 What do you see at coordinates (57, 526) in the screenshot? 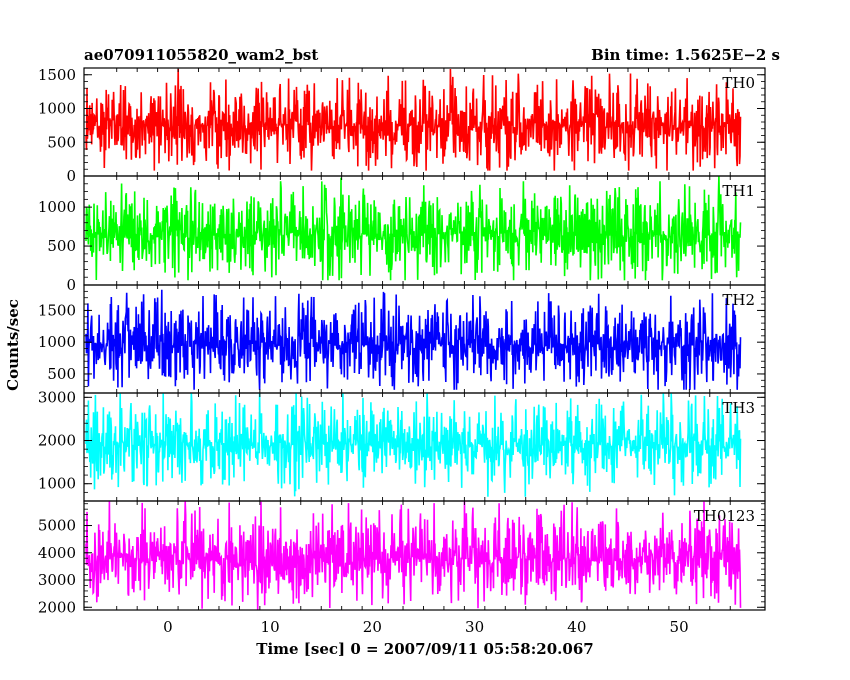
I see `y-tick-label: 5000` at bounding box center [57, 526].